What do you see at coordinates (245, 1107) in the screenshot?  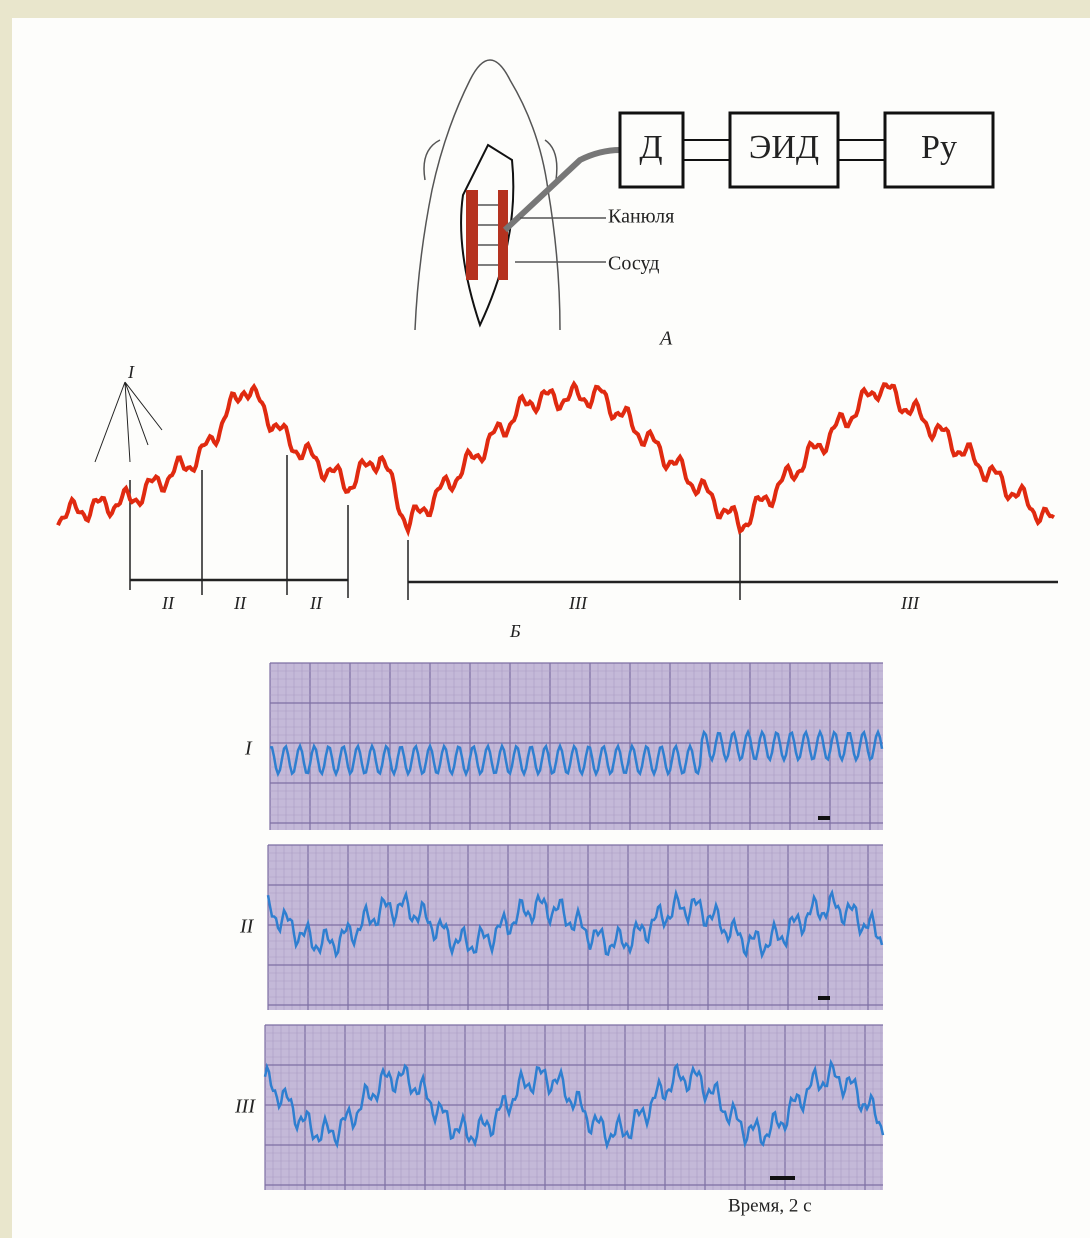 I see `trace-label: III` at bounding box center [245, 1107].